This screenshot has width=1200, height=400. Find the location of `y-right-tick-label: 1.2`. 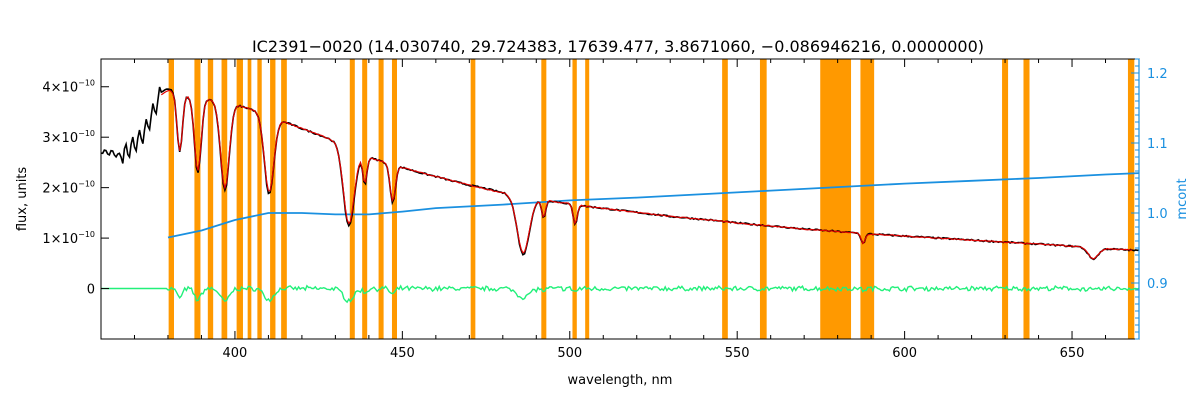

y-right-tick-label: 1.2 is located at coordinates (1157, 74).